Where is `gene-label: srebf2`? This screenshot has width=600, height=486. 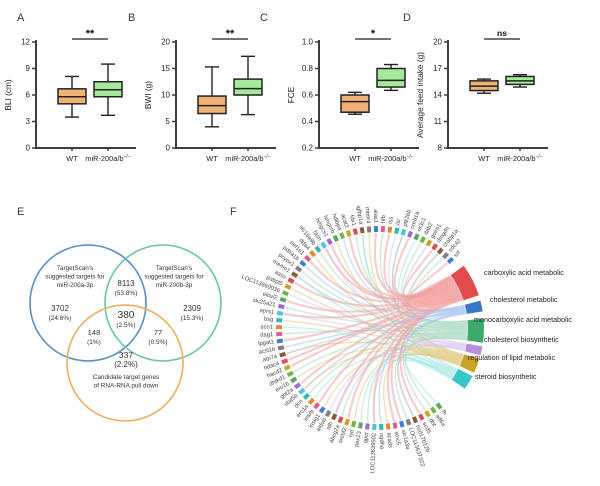
gene-label: srebf2 is located at coordinates (343, 435).